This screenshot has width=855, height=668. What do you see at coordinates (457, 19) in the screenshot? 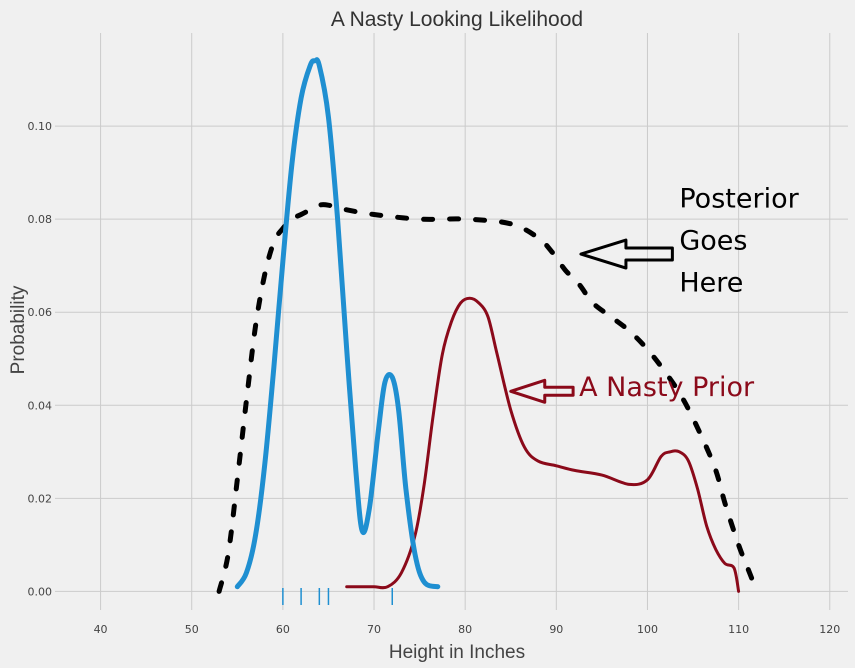
I see `chart-title: A Nasty Looking Likelihood` at bounding box center [457, 19].